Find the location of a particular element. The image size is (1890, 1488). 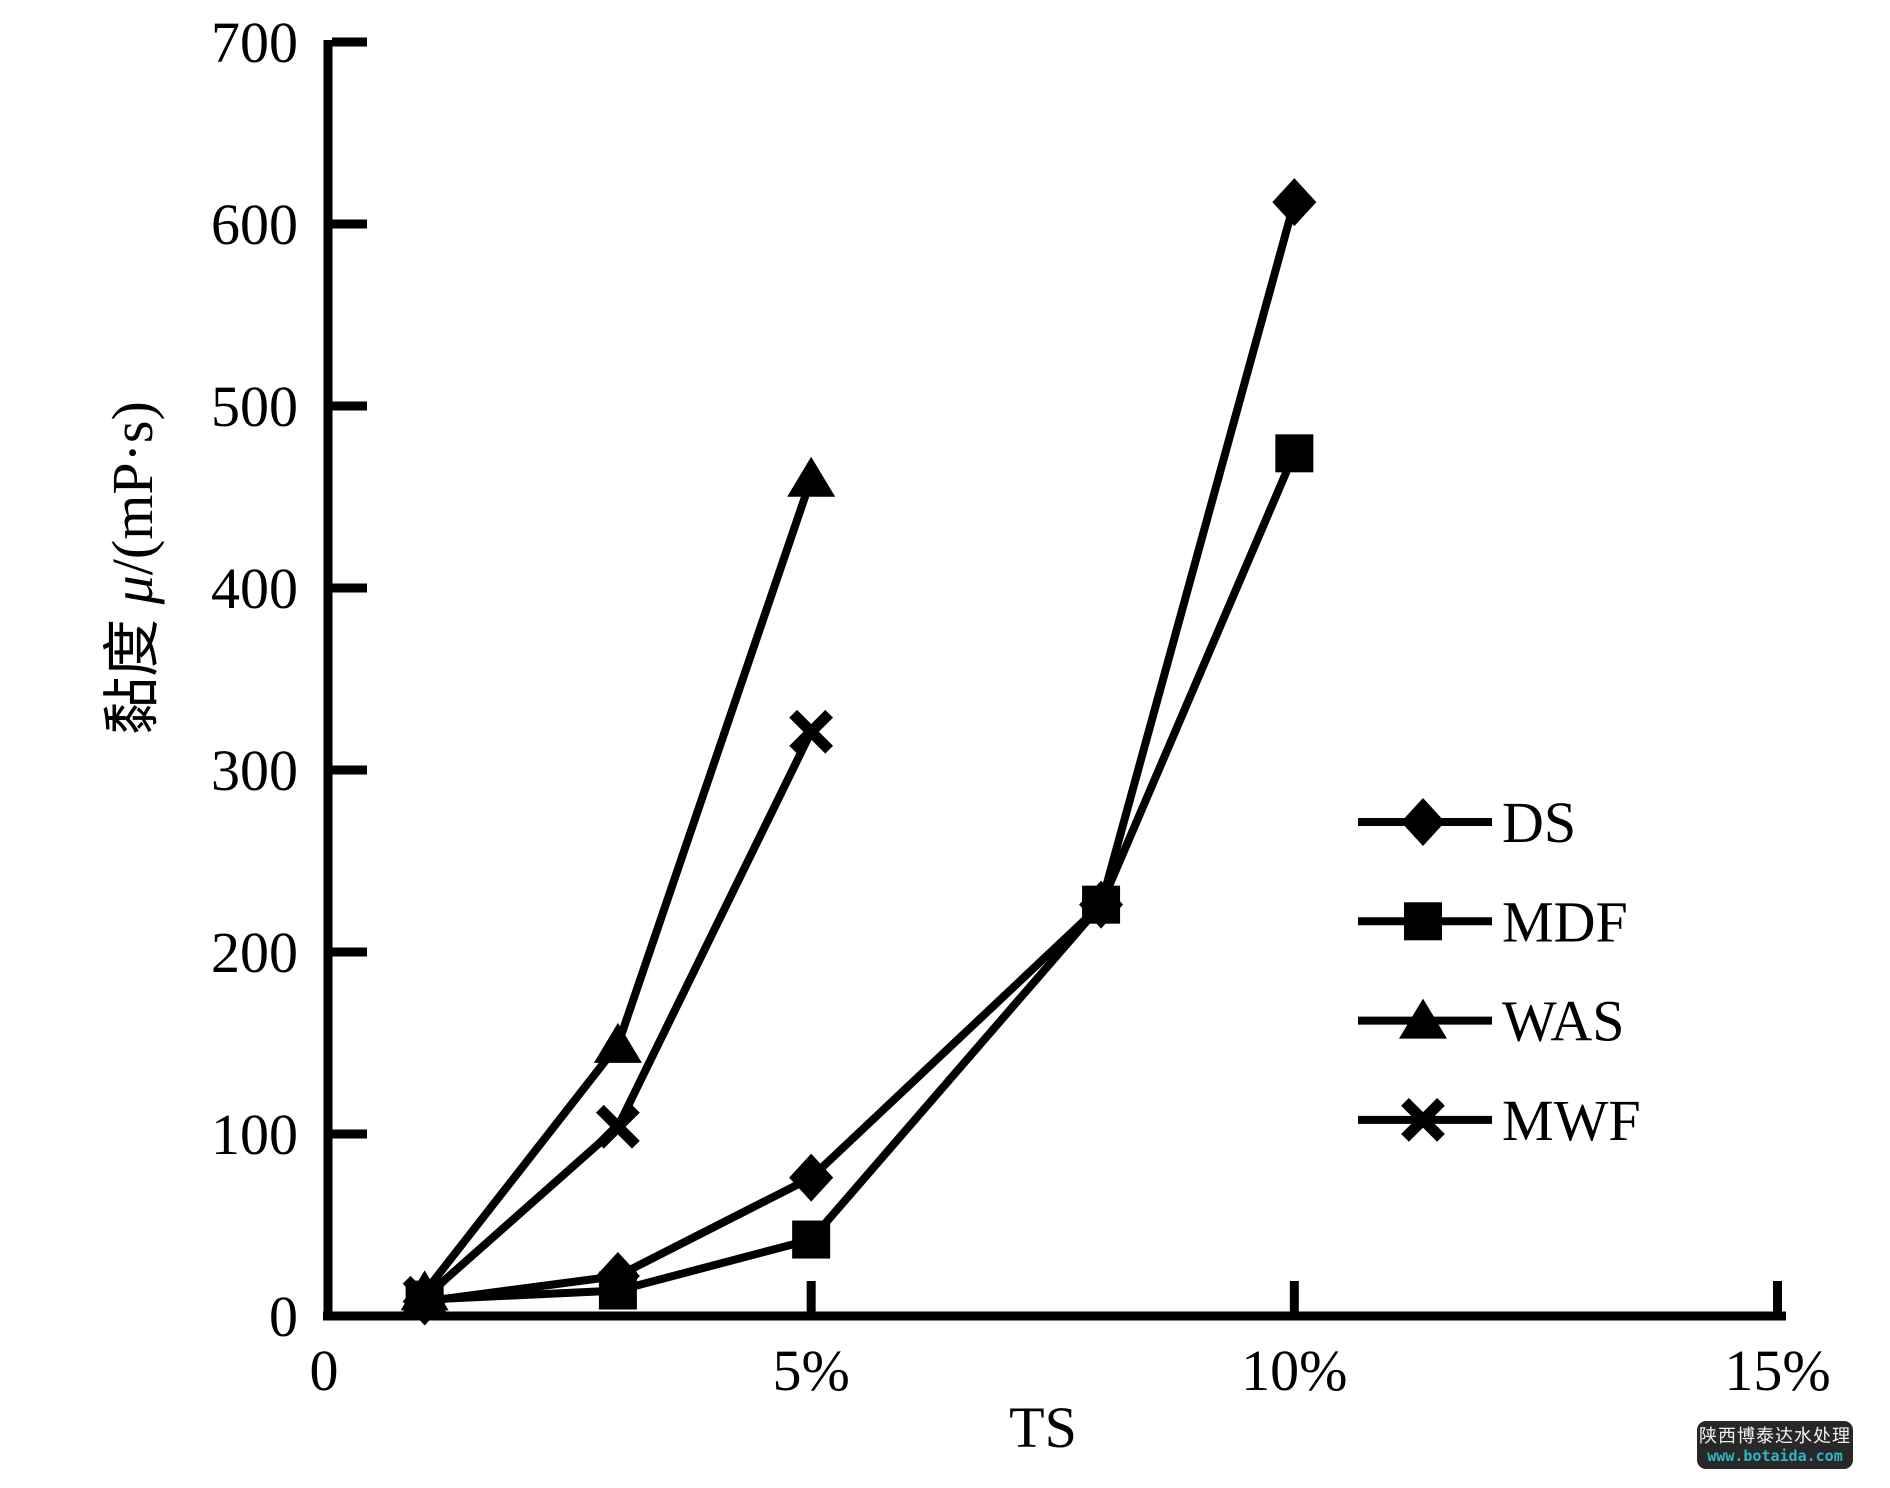

x-axis-label: TS is located at coordinates (1043, 1427).